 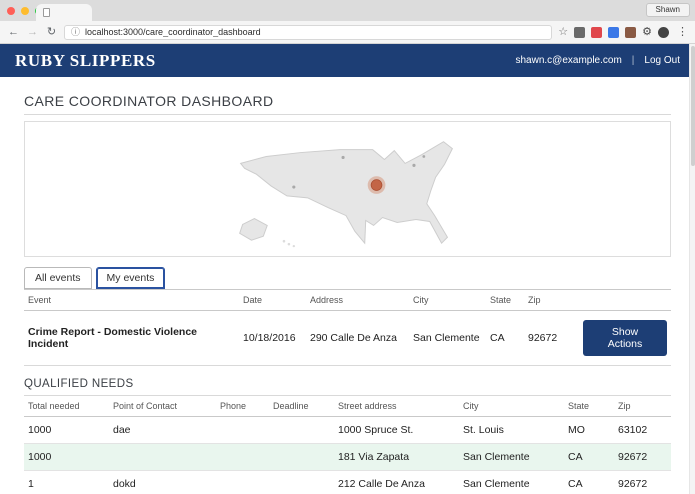 I want to click on event-state: CA, so click(x=505, y=338).